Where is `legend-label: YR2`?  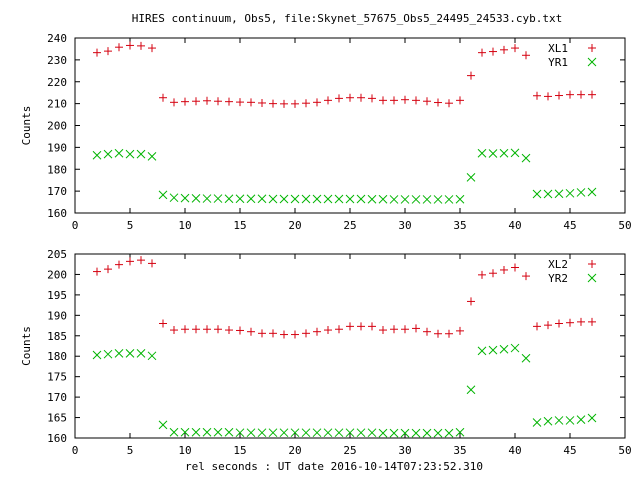 legend-label: YR2 is located at coordinates (558, 278).